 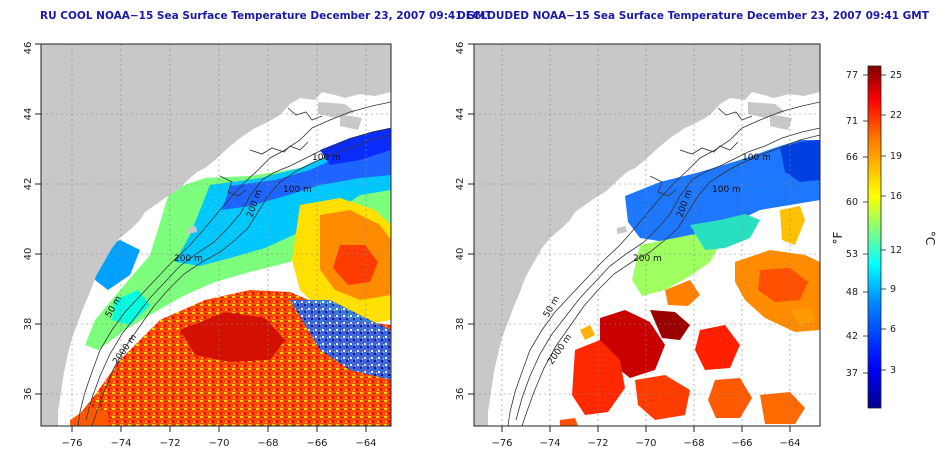 What do you see at coordinates (896, 250) in the screenshot?
I see `colorbar-c-tick: 12` at bounding box center [896, 250].